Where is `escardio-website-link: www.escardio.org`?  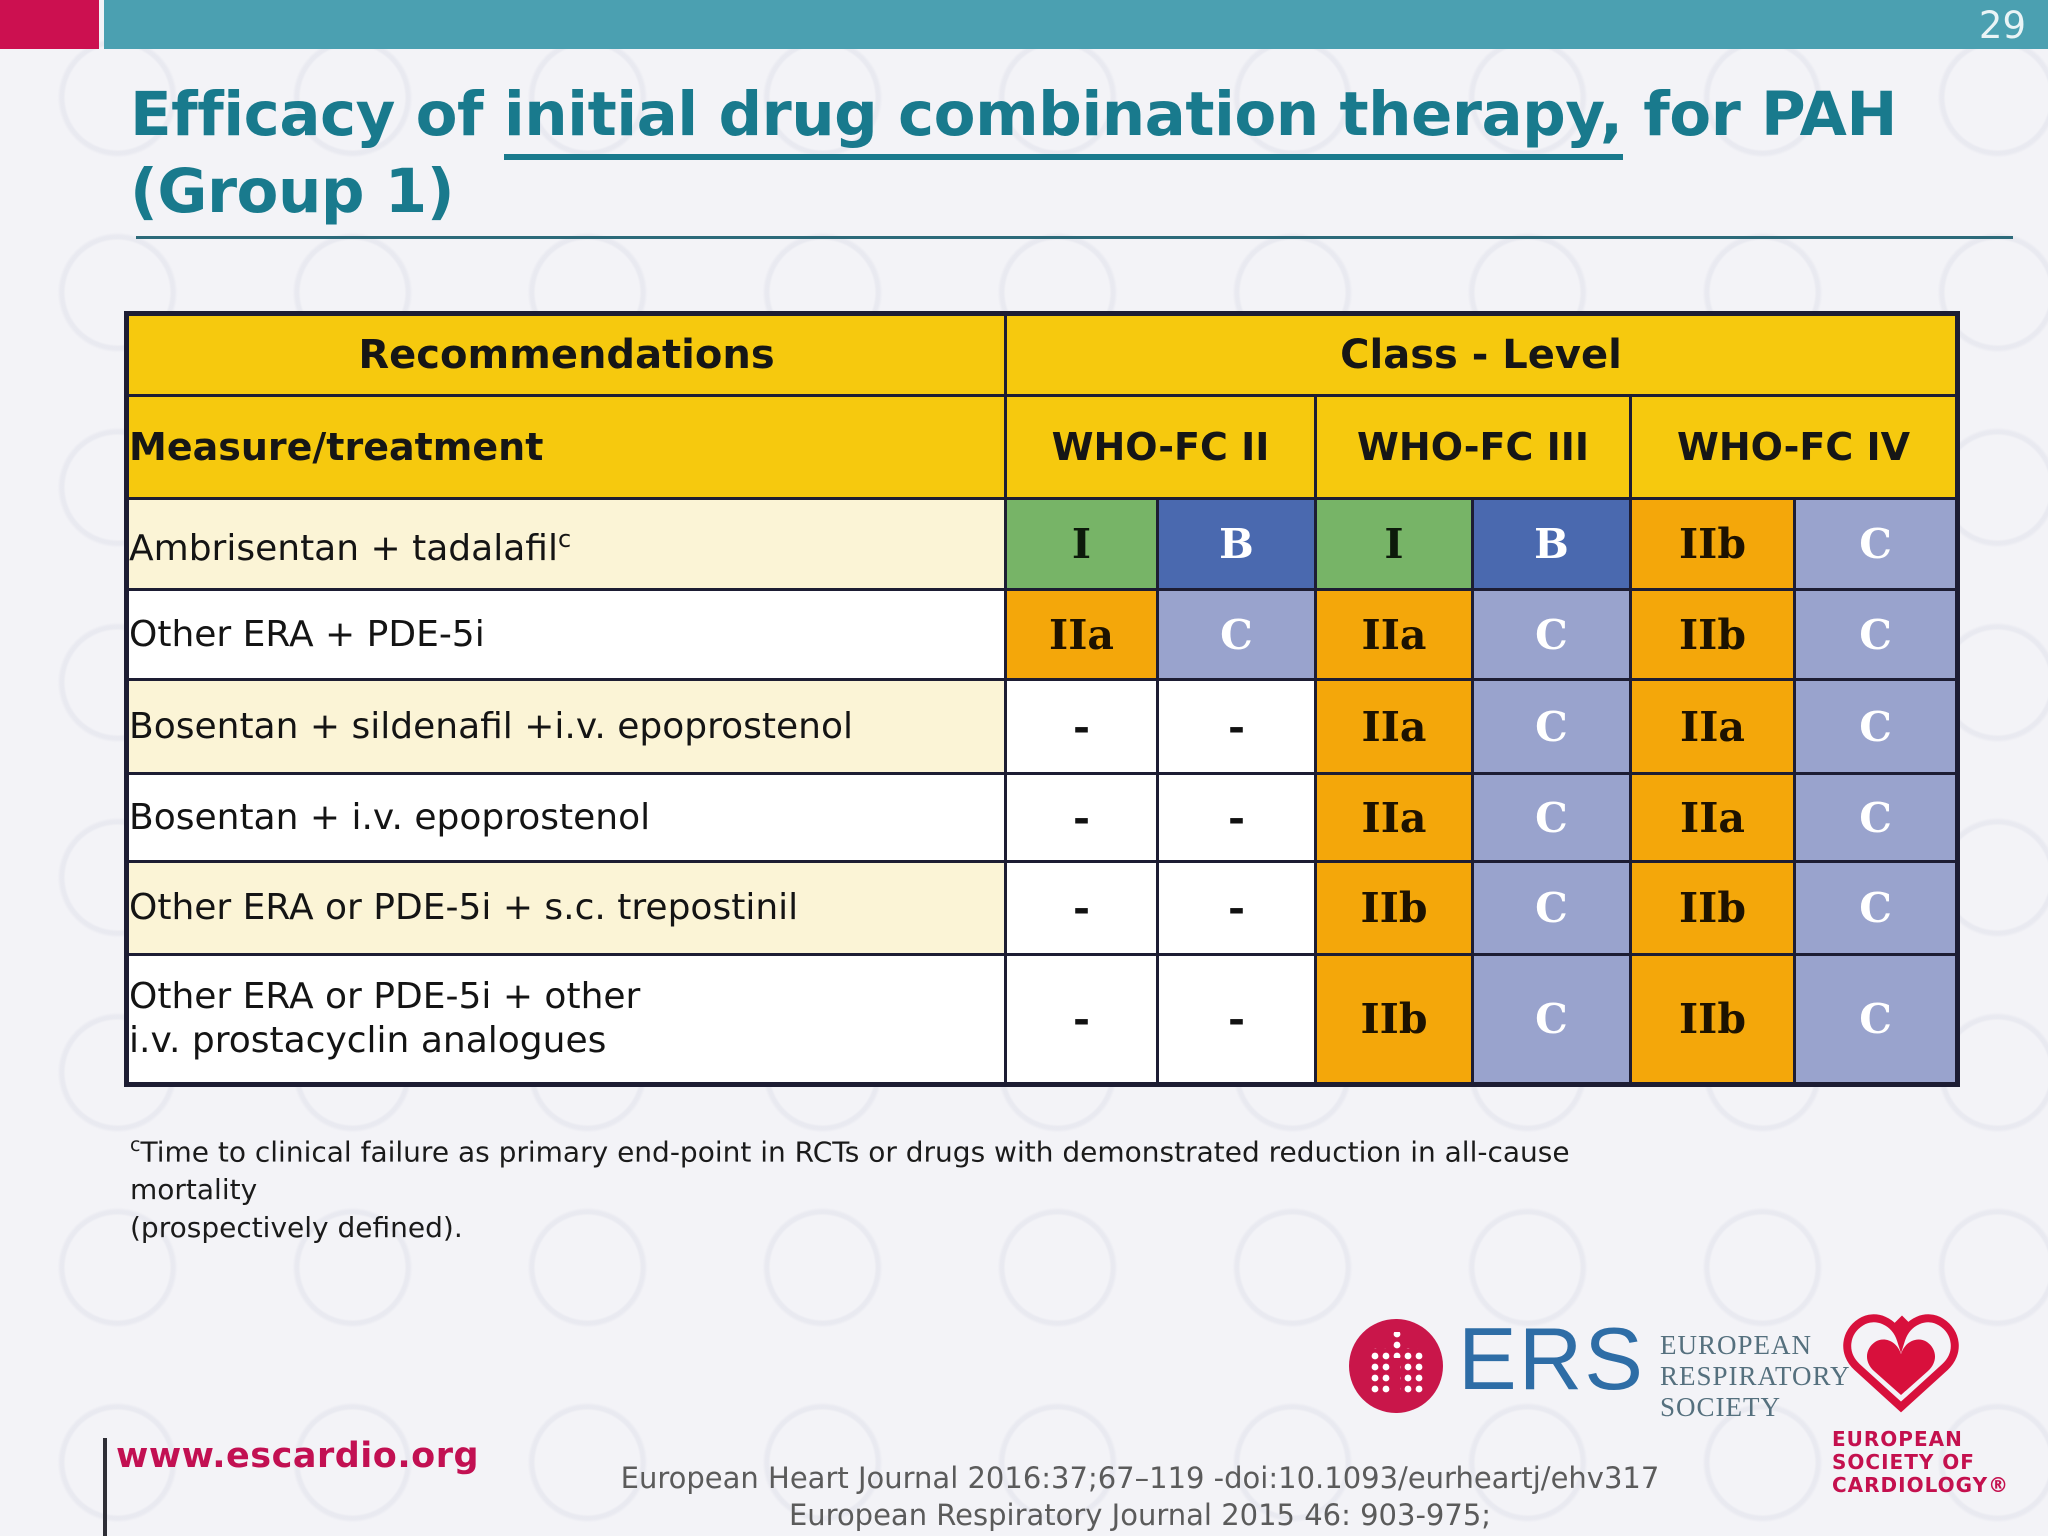 escardio-website-link: www.escardio.org is located at coordinates (298, 1456).